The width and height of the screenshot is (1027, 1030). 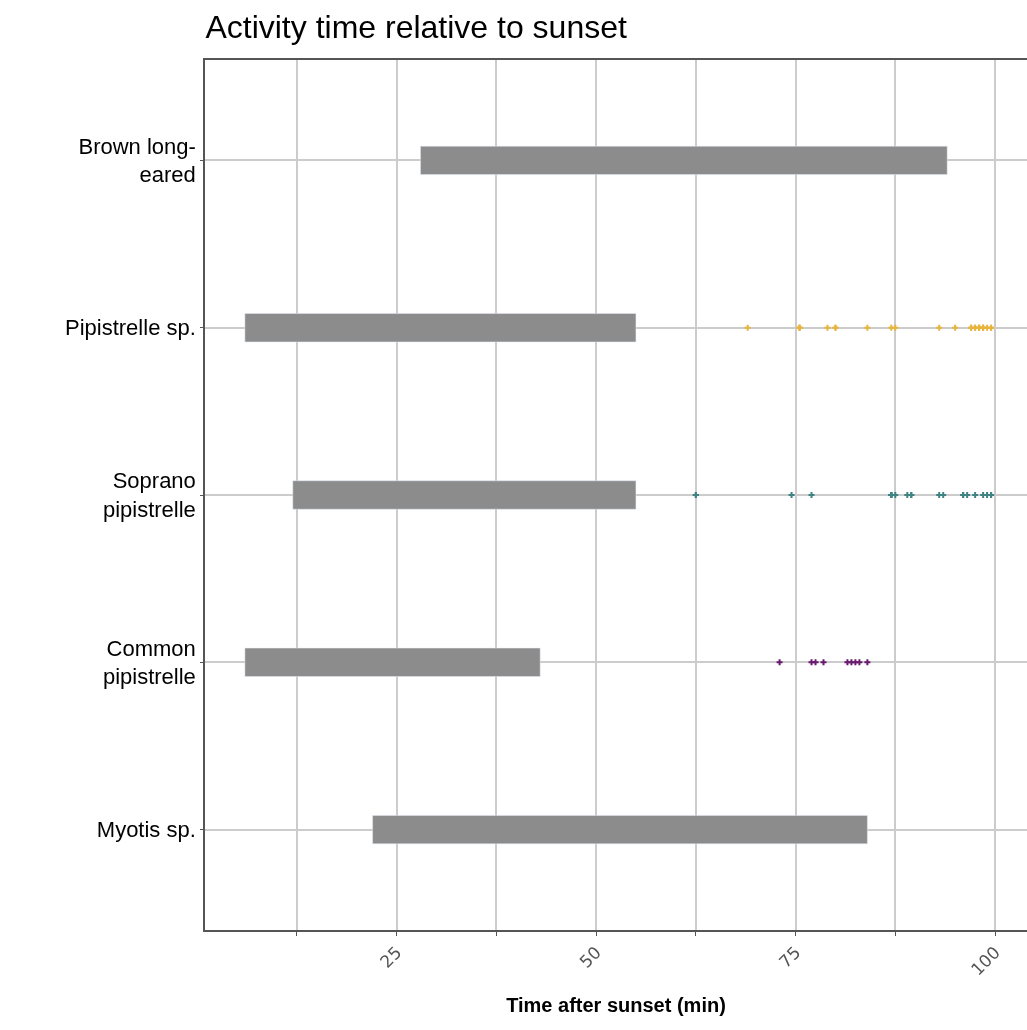 What do you see at coordinates (137, 160) in the screenshot?
I see `y-tick-label: Brown long-eared` at bounding box center [137, 160].